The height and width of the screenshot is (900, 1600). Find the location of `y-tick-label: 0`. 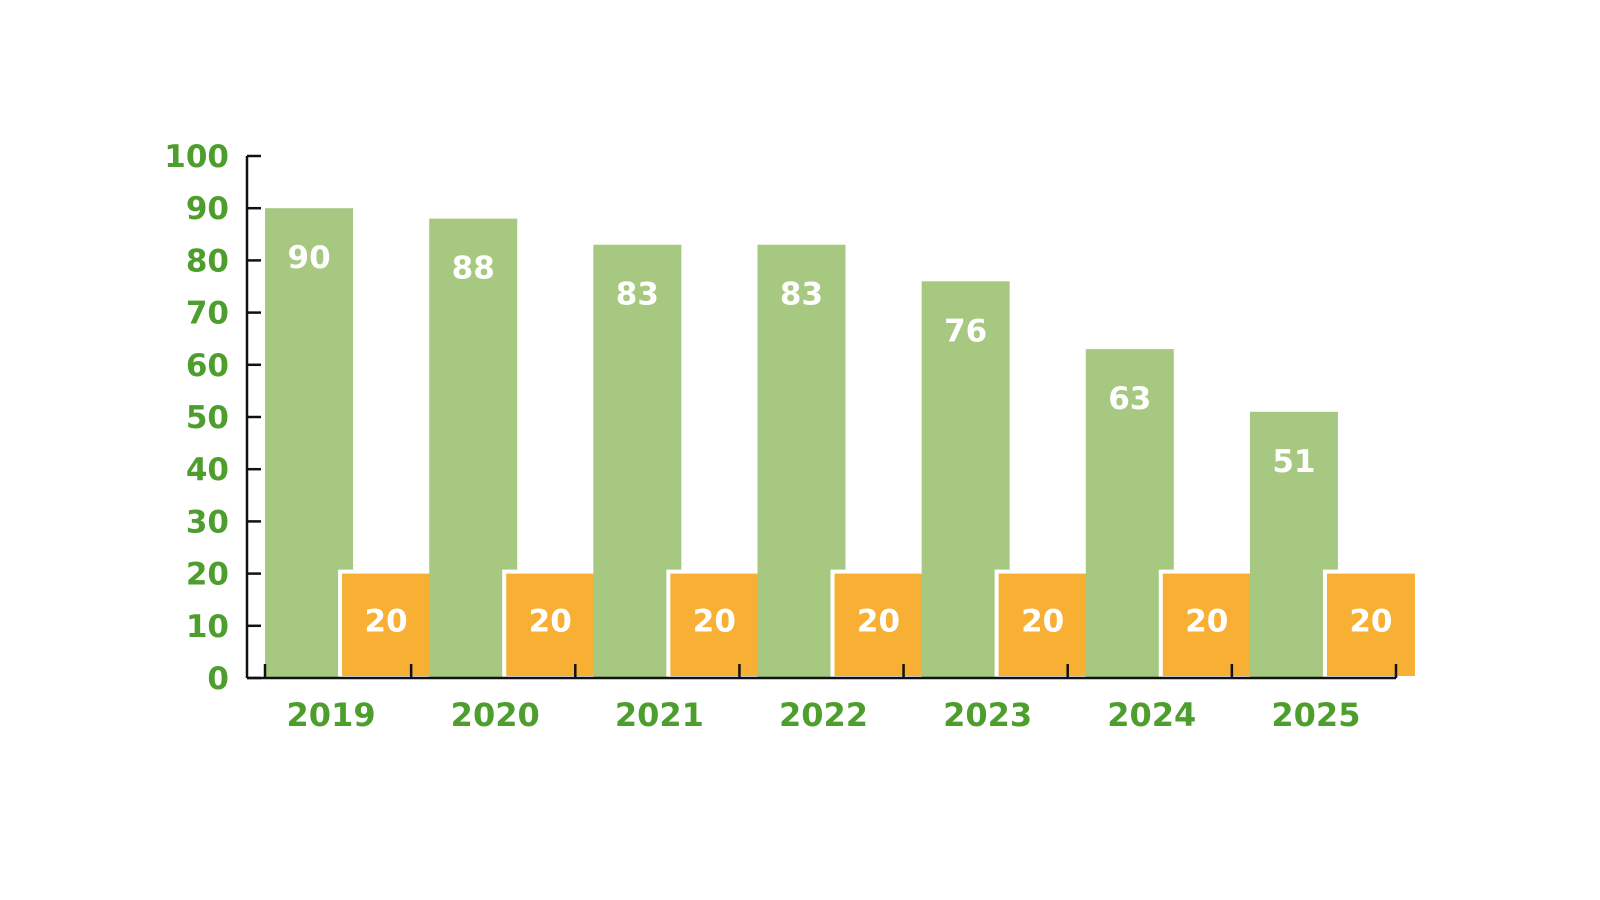

y-tick-label: 0 is located at coordinates (218, 679).